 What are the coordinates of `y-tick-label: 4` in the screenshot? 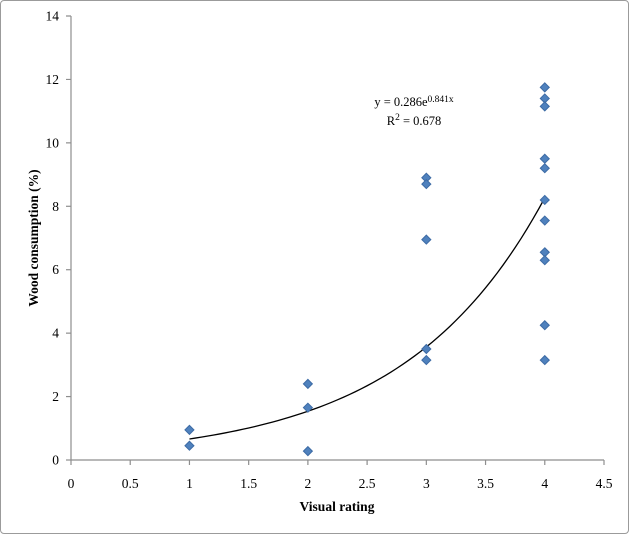 It's located at (55, 333).